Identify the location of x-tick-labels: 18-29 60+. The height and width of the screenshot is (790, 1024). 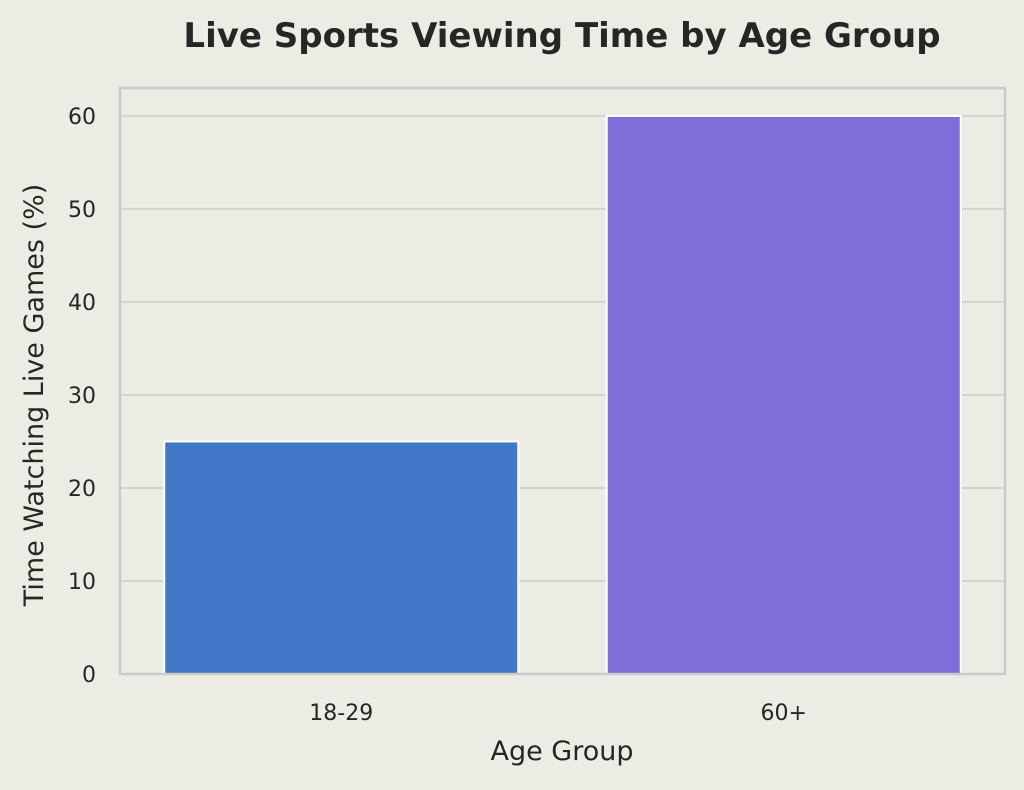
(558, 713).